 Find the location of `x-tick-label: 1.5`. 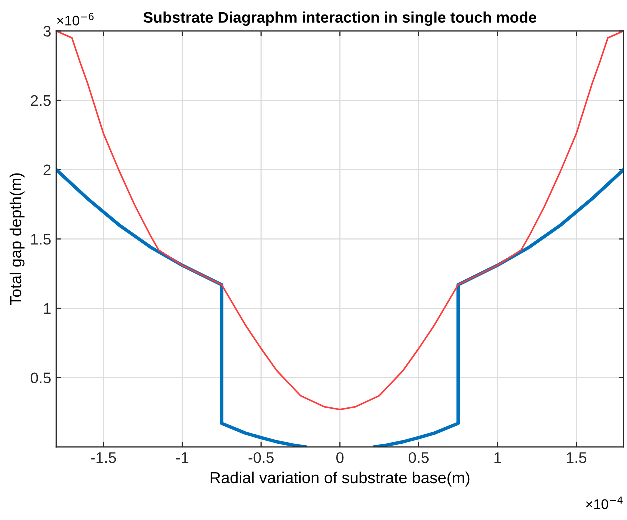

x-tick-label: 1.5 is located at coordinates (577, 458).